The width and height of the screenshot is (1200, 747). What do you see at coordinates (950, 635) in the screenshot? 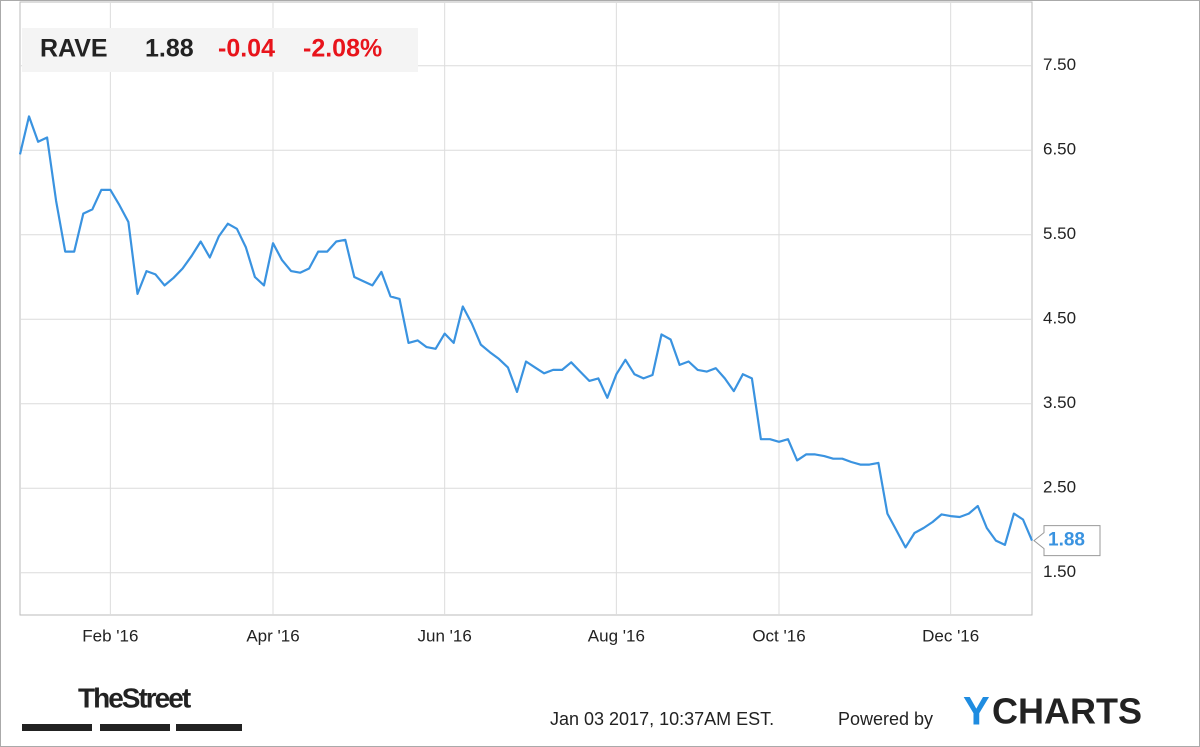
I see `x-tick-label: Dec '16` at bounding box center [950, 635].